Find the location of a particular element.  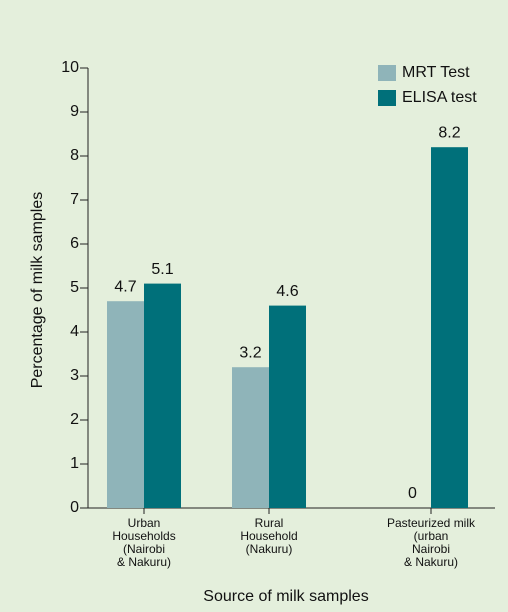

x-tick-label: Rural is located at coordinates (269, 523).